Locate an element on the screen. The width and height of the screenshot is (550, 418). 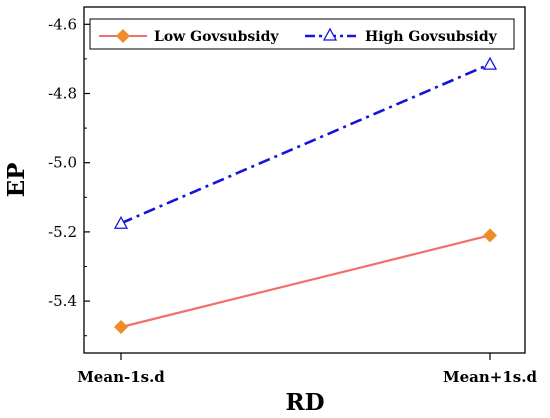
legend: Low Govsubsidy High Govsubsidy is located at coordinates (302, 34).